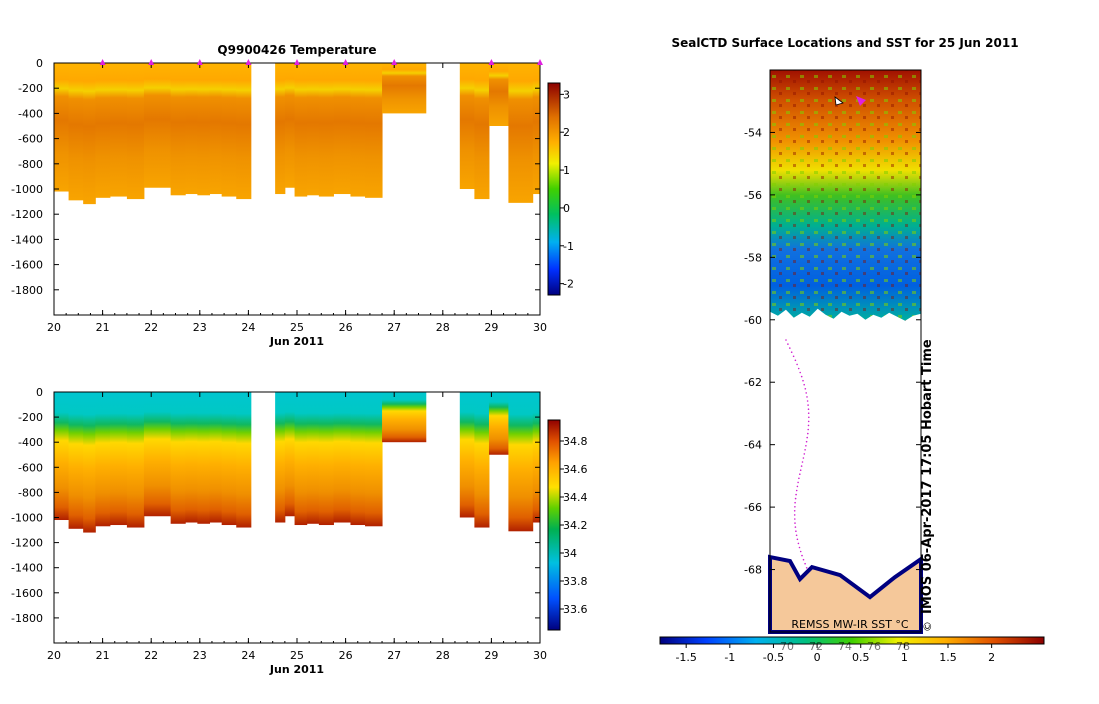 The width and height of the screenshot is (1099, 704). What do you see at coordinates (443, 655) in the screenshot?
I see `salinity-xtick-label: 28` at bounding box center [443, 655].